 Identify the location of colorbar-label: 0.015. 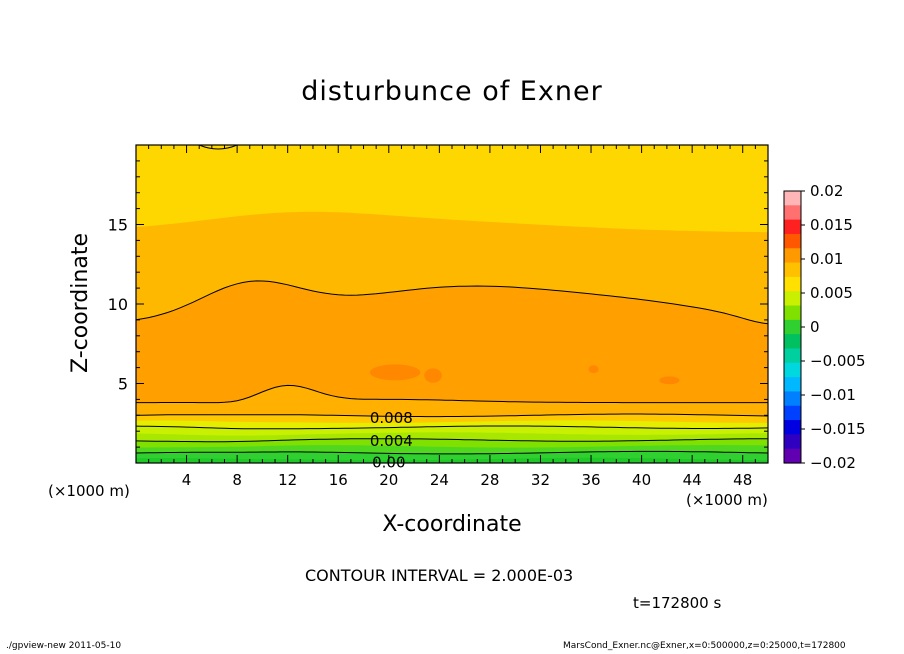
(831, 225).